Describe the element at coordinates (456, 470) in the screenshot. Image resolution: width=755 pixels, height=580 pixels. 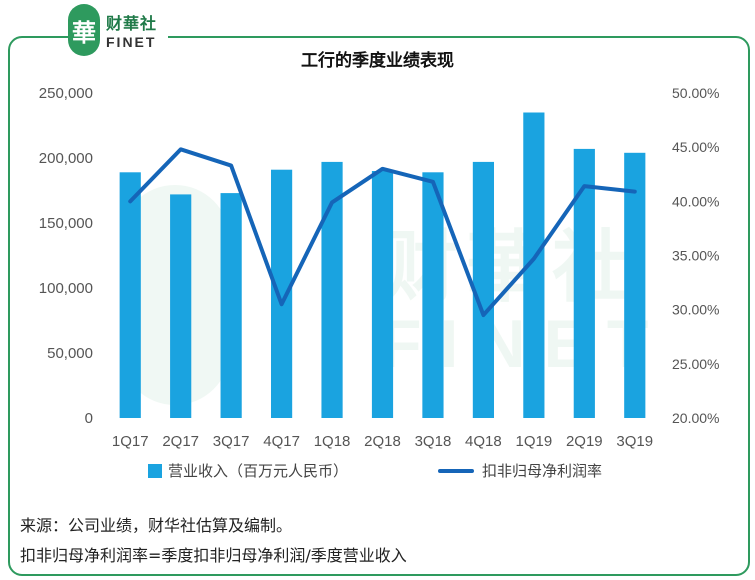
I see `legend-line-swatch` at that location.